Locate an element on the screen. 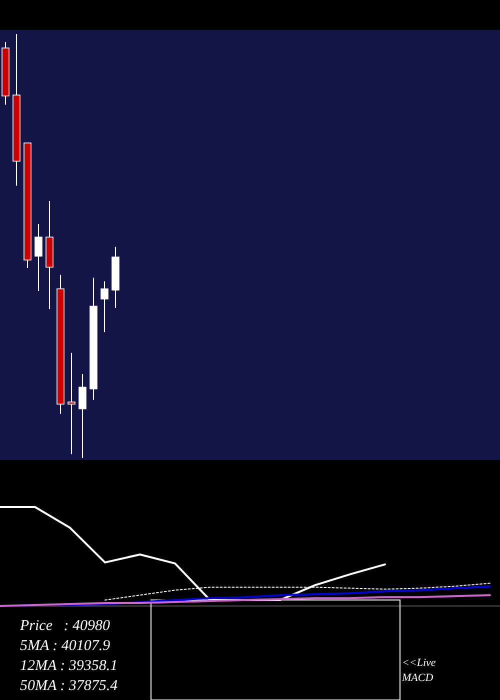  text: Price : 40980 is located at coordinates (64, 626).